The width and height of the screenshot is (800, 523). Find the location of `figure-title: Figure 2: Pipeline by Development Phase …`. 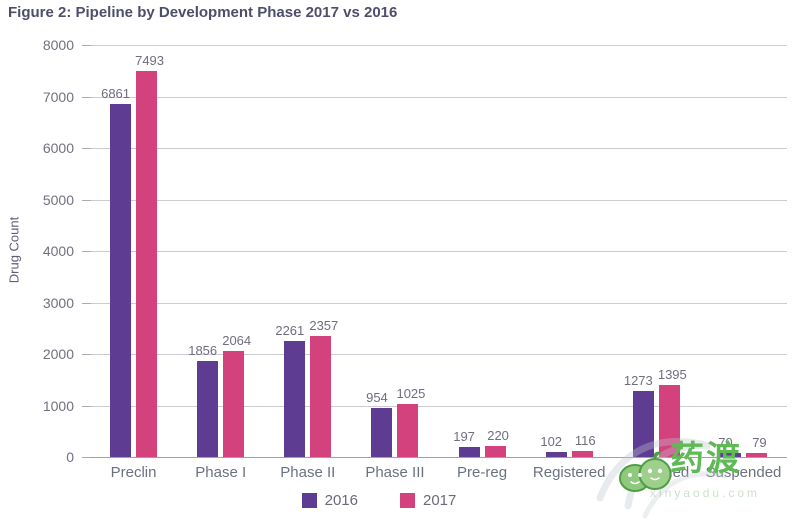

figure-title: Figure 2: Pipeline by Development Phase … is located at coordinates (203, 12).